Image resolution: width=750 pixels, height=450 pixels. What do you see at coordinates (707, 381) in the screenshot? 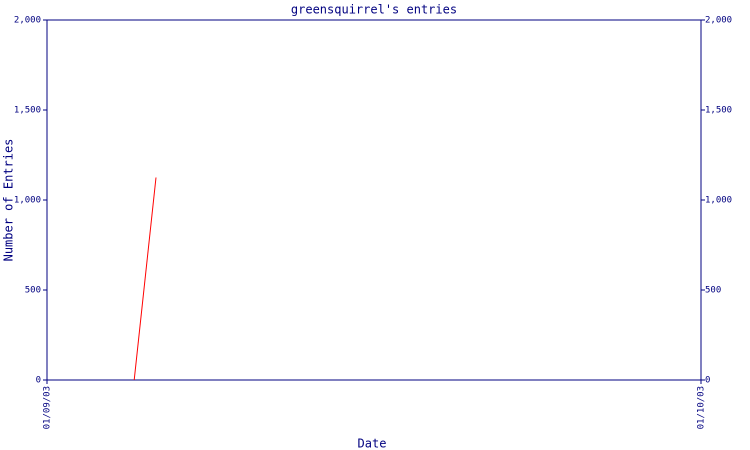
I see `y2-tick-label: 0` at bounding box center [707, 381].